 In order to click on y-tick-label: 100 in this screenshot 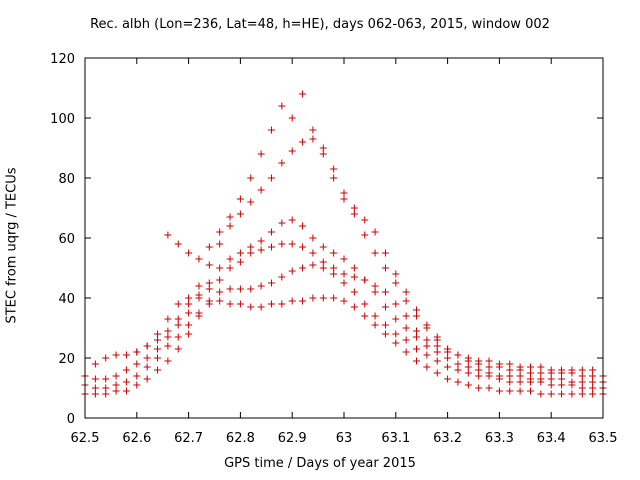, I will do `click(62, 119)`.